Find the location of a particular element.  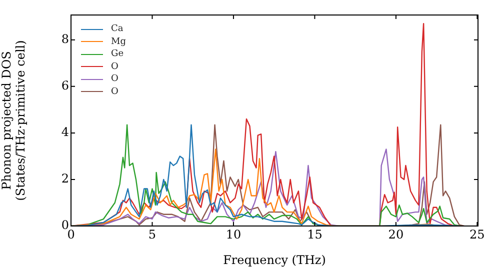

x-tick-label: 20 is located at coordinates (396, 234).